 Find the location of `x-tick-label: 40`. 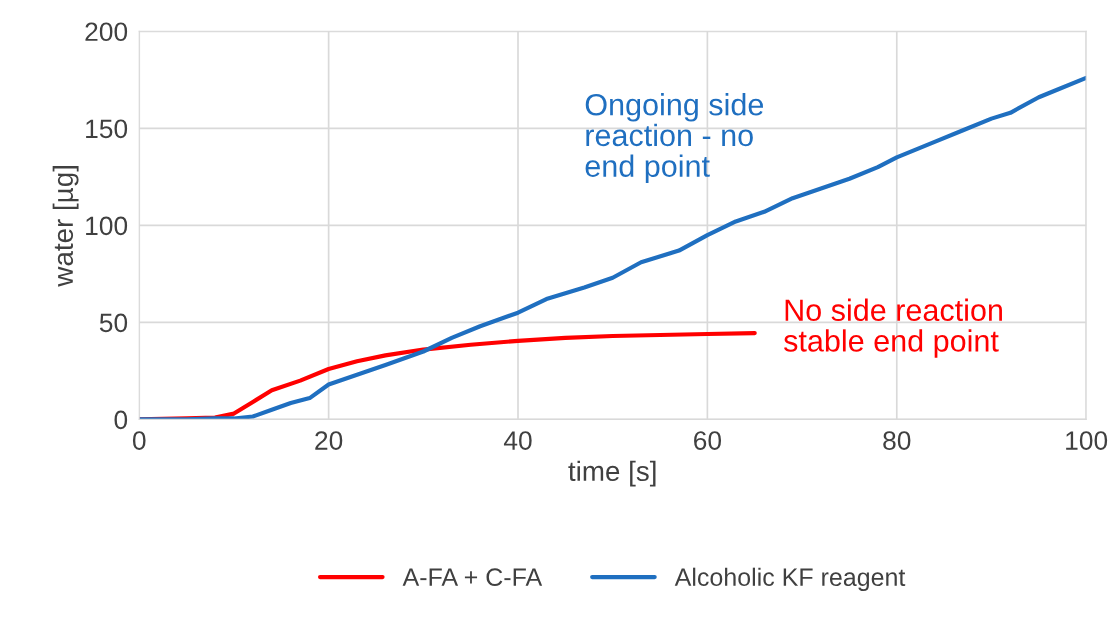

x-tick-label: 40 is located at coordinates (517, 440).